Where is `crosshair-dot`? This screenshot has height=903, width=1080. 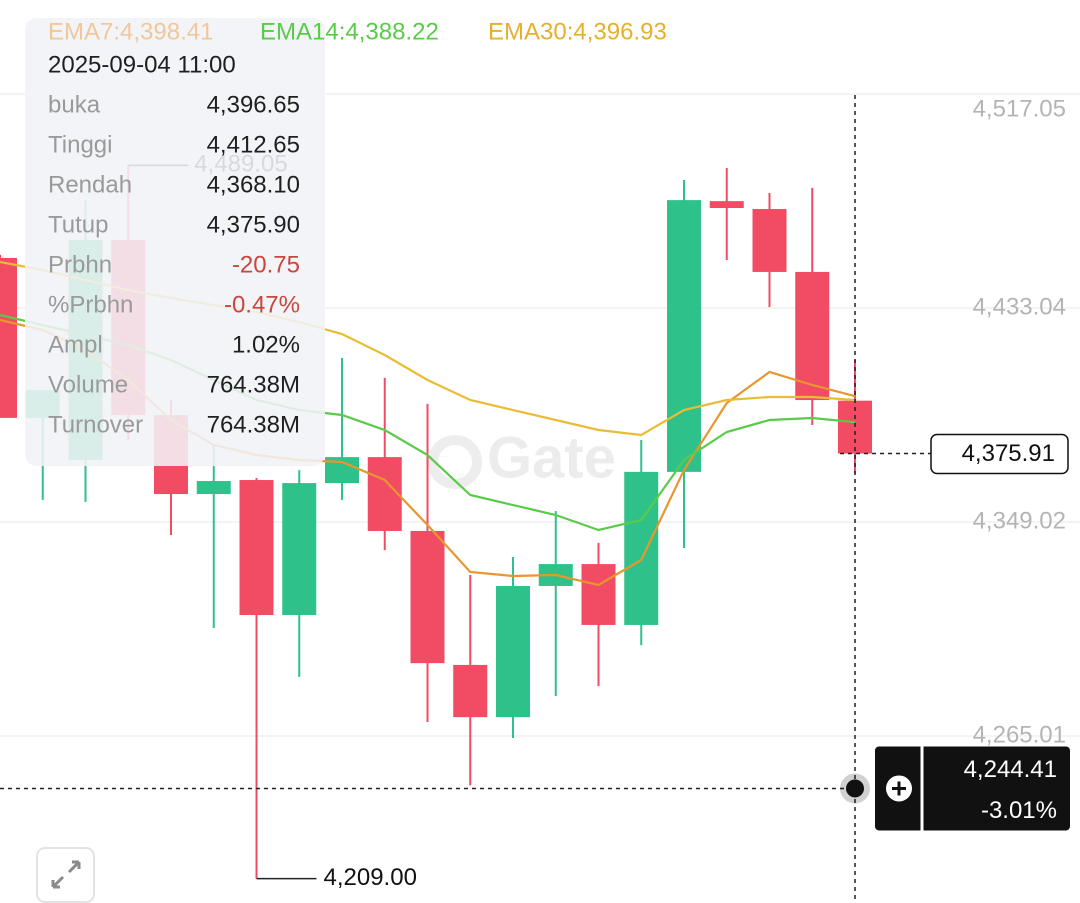
crosshair-dot is located at coordinates (855, 788).